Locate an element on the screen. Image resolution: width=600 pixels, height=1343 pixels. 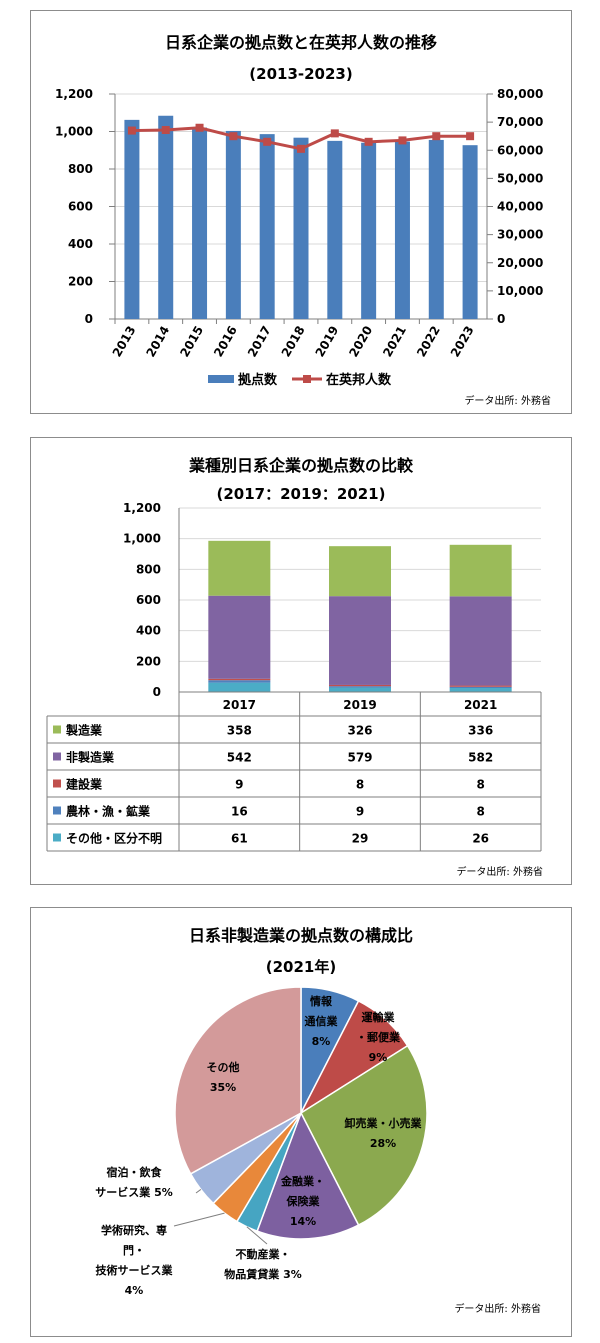
pie-label-2: 卸売業・小売業 is located at coordinates (384, 1123).